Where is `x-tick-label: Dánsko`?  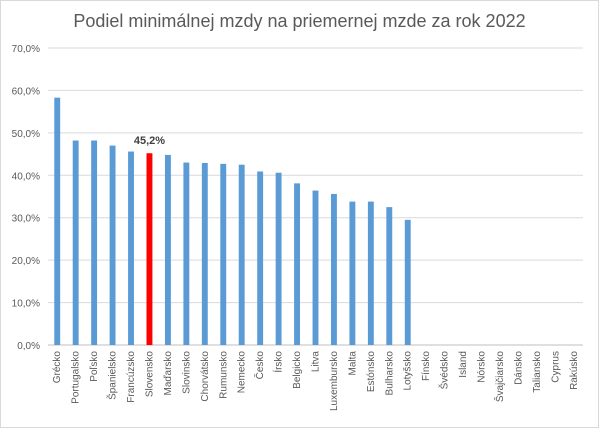 x-tick-label: Dánsko is located at coordinates (518, 368).